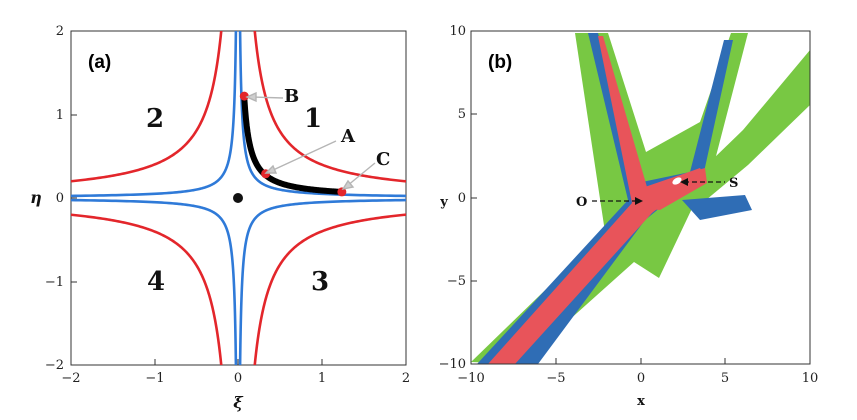 This screenshot has width=857, height=420. I want to click on a-ytick-0: −2, so click(54, 365).